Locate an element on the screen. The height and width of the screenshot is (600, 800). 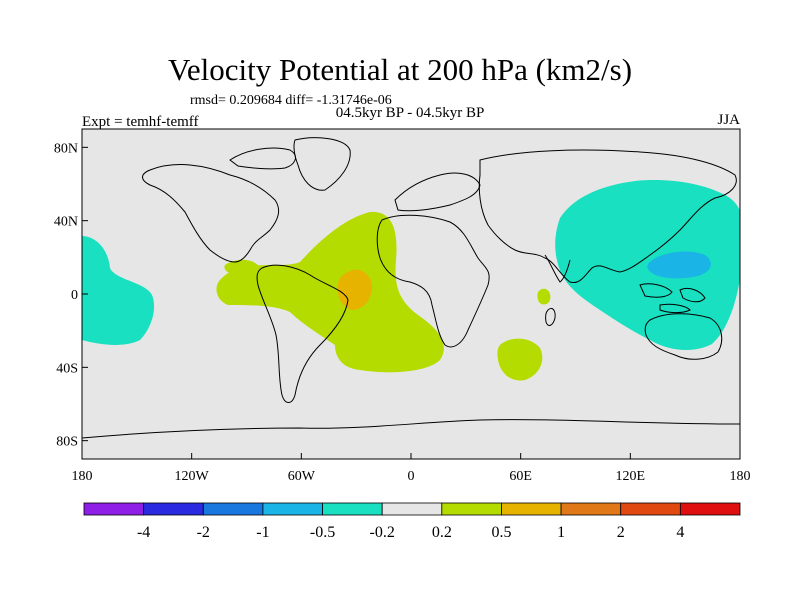
season-label: JJA is located at coordinates (728, 120).